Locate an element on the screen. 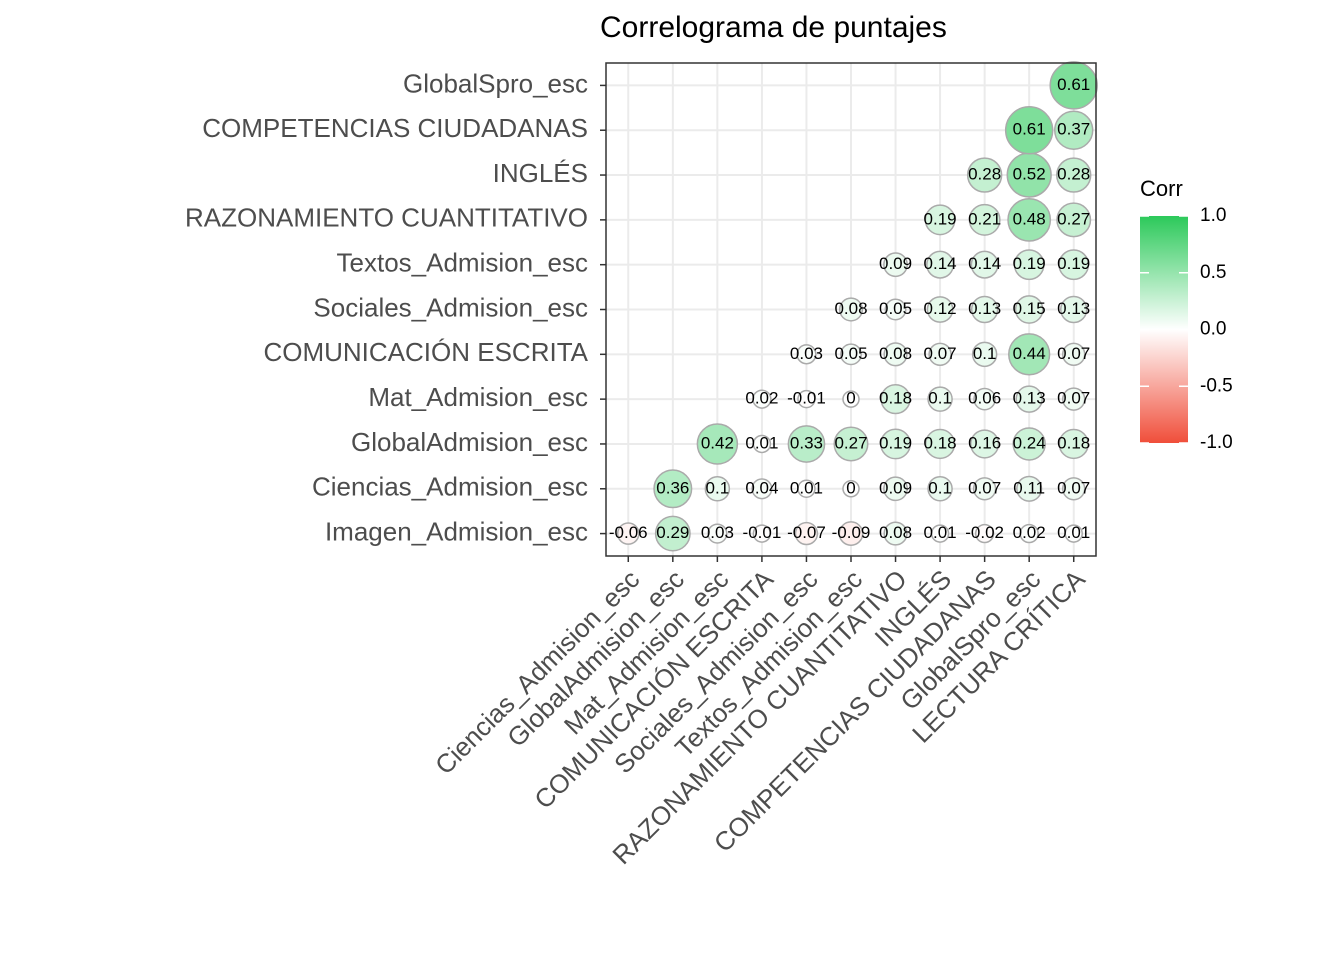  value-label: 0.33 is located at coordinates (806, 442).